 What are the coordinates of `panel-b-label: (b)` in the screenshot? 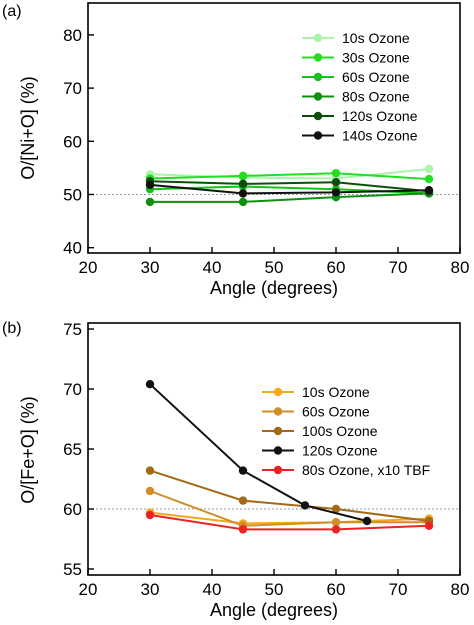 It's located at (12, 328).